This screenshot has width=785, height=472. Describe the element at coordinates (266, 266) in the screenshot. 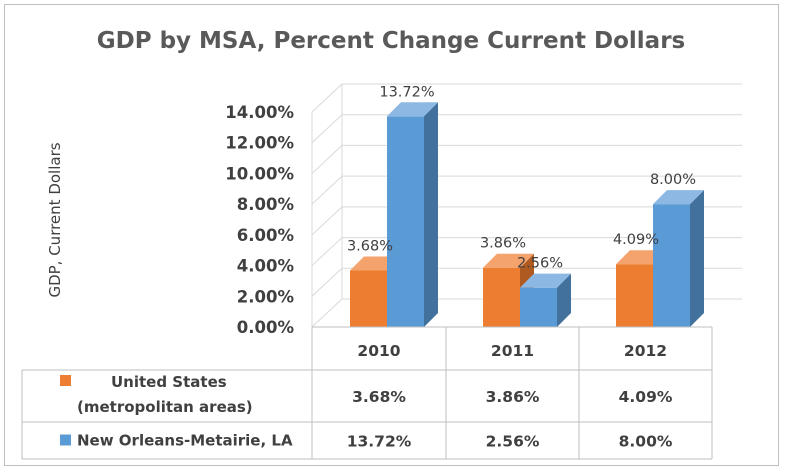

I see `y-tick-label: 4.00%` at that location.